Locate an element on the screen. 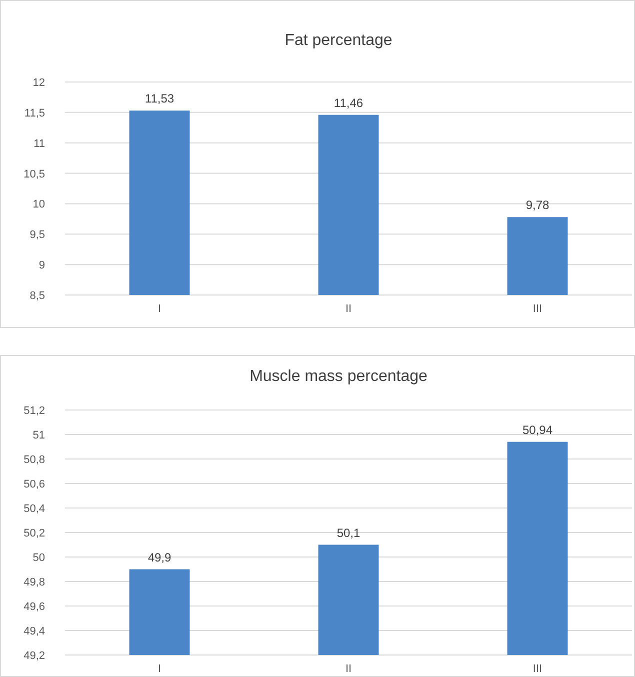 The width and height of the screenshot is (635, 677). chart-title: Muscle mass percentage is located at coordinates (339, 376).